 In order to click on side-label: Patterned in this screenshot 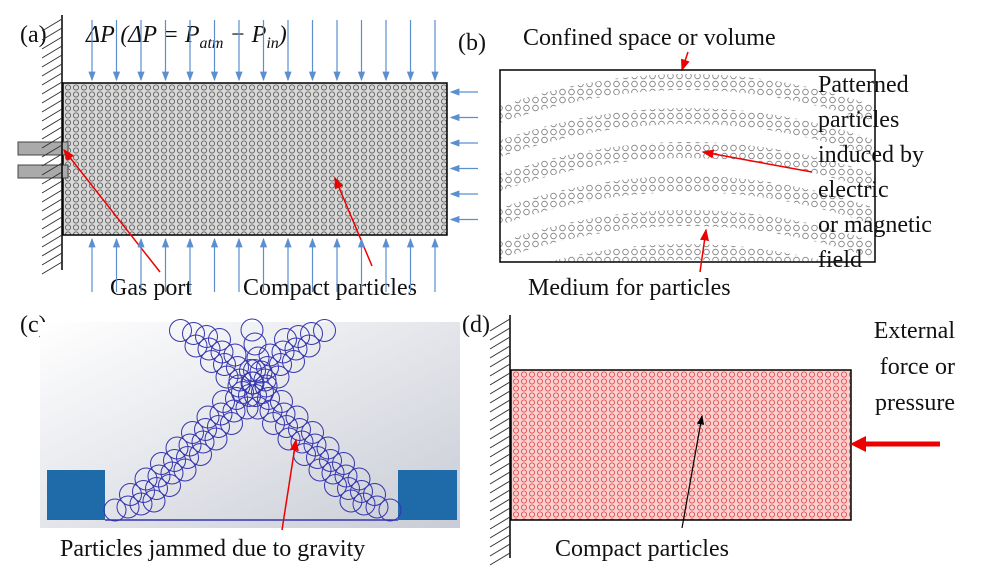, I will do `click(863, 85)`.